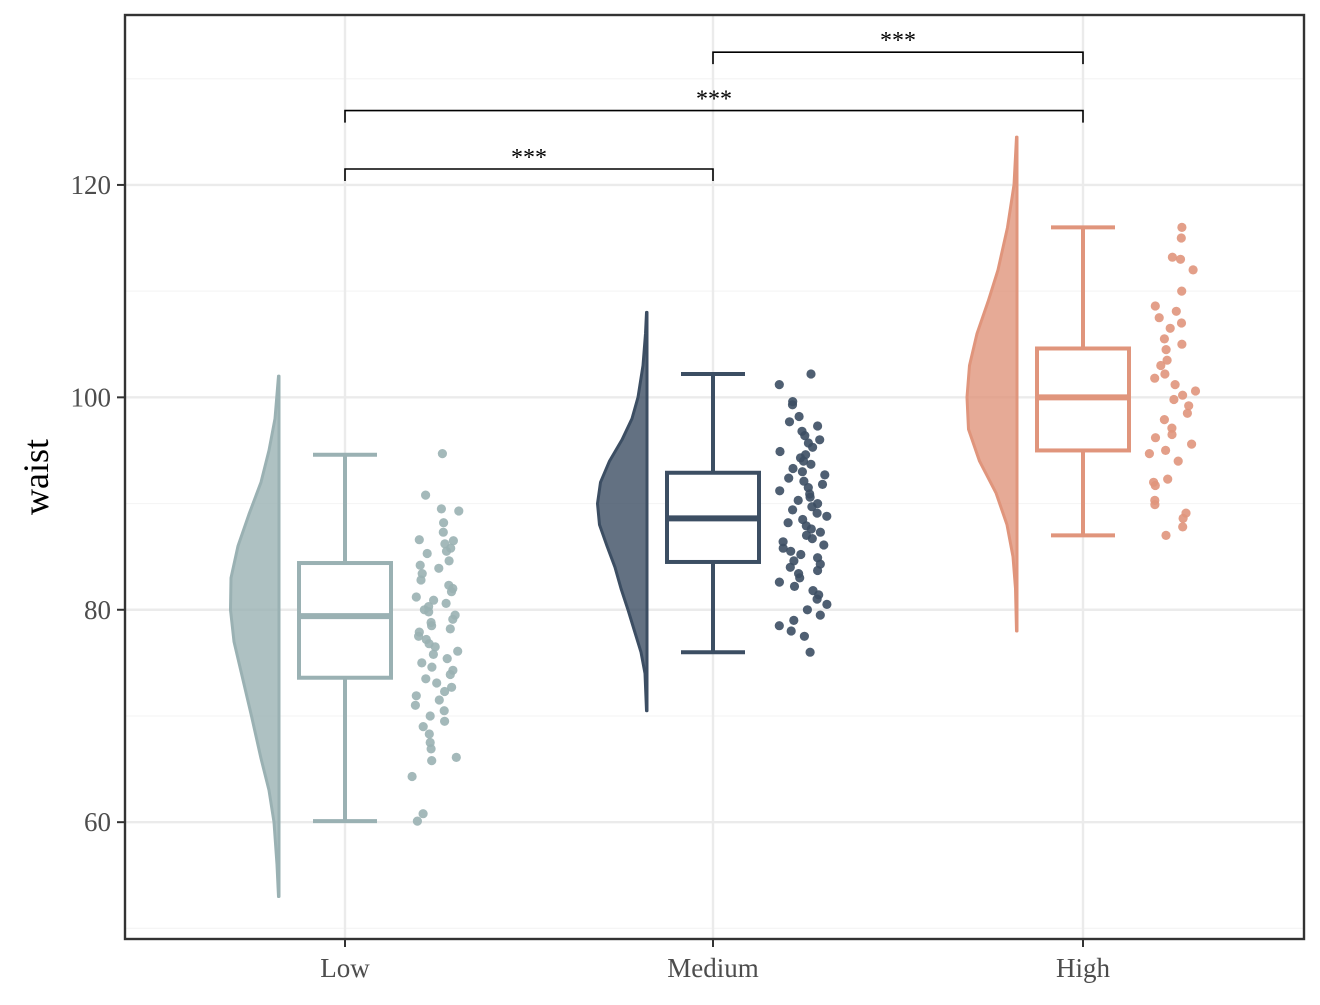  Describe the element at coordinates (713, 968) in the screenshot. I see `x-tick-label: Medium` at that location.